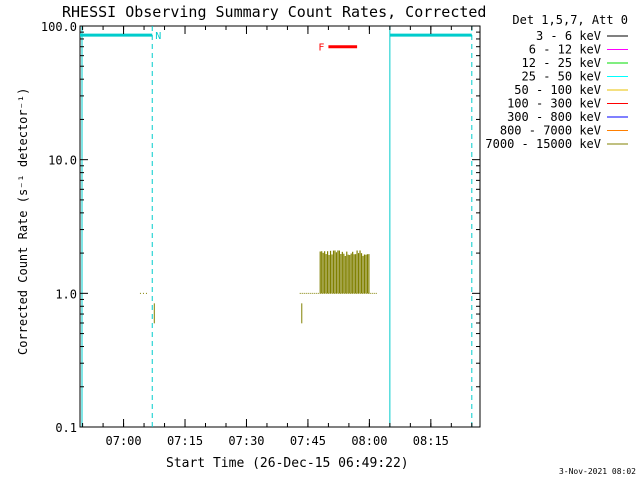  What do you see at coordinates (62, 161) in the screenshot?
I see `y-tick-label: 10.0` at bounding box center [62, 161].